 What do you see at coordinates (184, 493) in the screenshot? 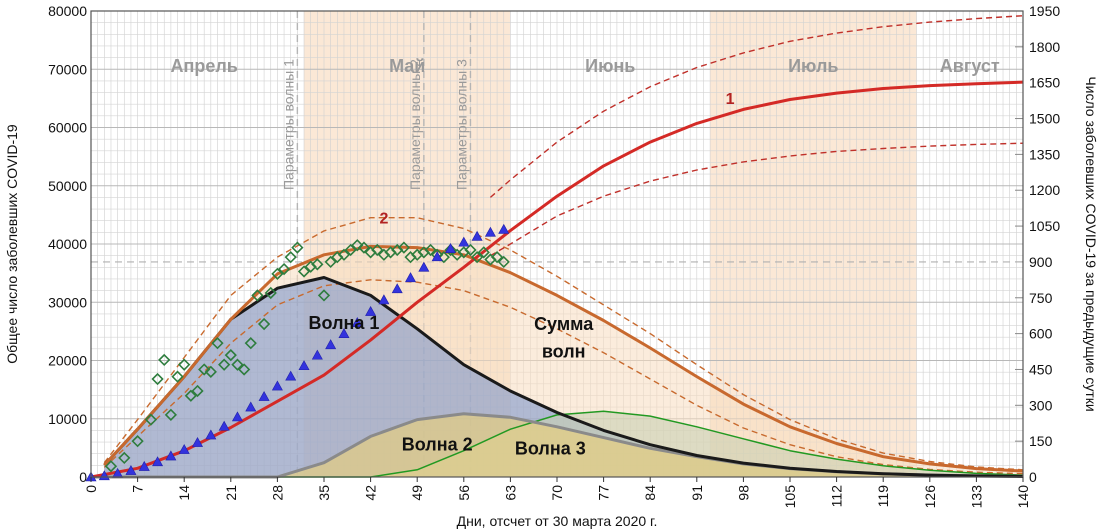
I see `x-tick-label: 14` at bounding box center [184, 493].